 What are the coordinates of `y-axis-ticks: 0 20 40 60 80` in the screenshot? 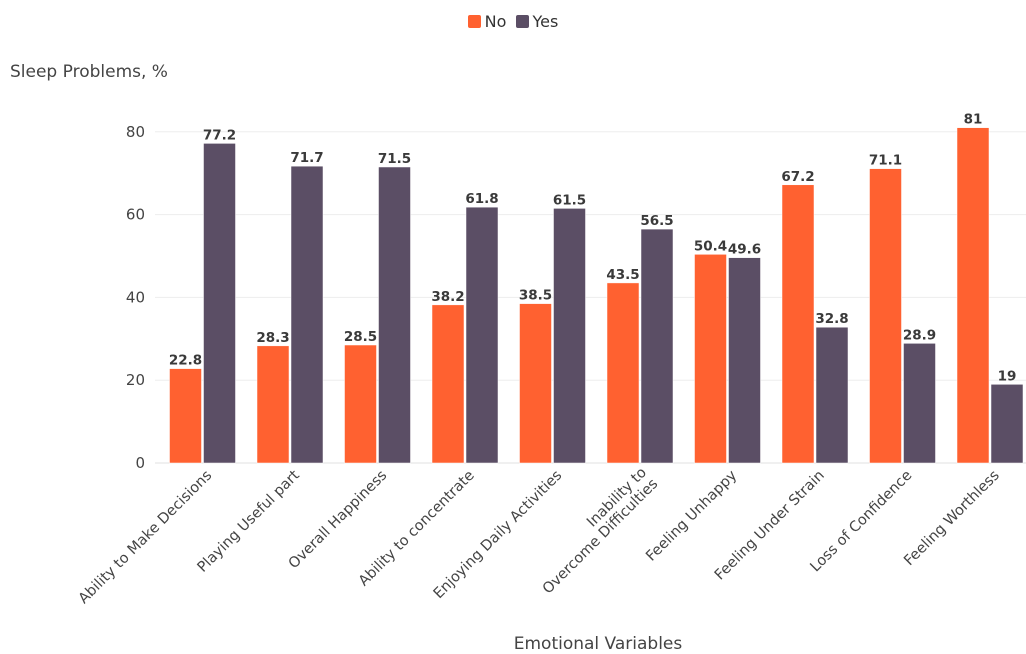 It's located at (135, 297).